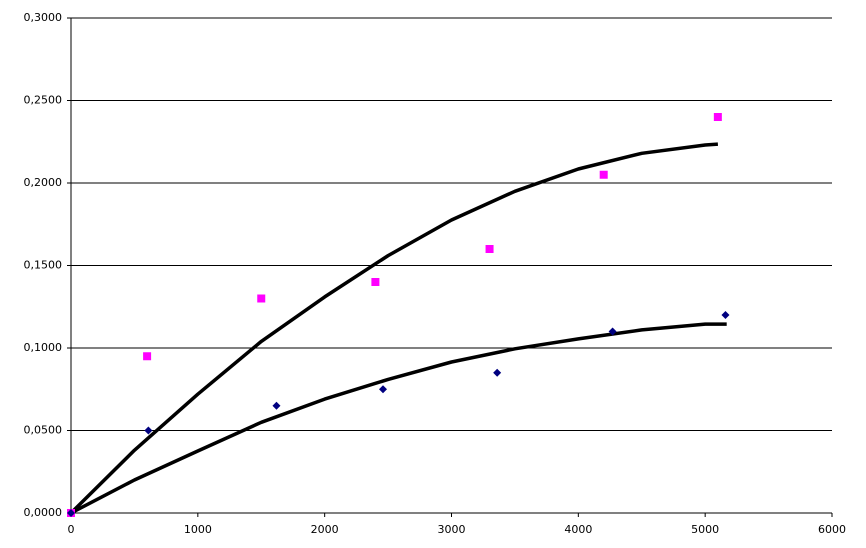  What do you see at coordinates (43, 182) in the screenshot?
I see `y-tick-label: 0,2000` at bounding box center [43, 182].